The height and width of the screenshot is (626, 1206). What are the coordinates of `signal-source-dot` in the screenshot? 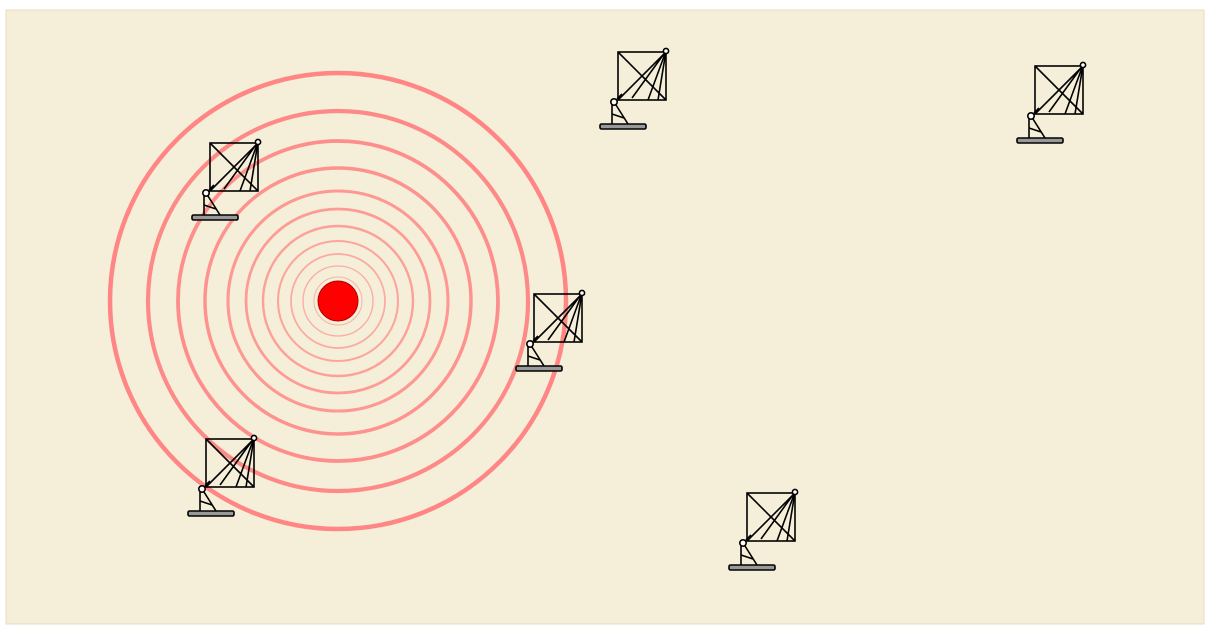 It's located at (338, 301).